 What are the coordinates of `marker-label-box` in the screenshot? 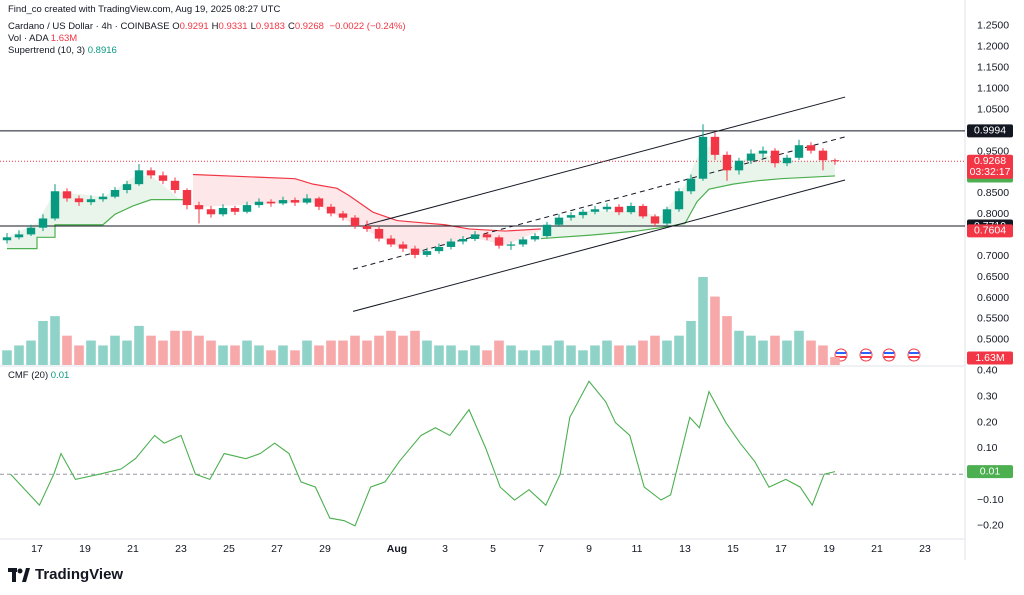 It's located at (990, 231).